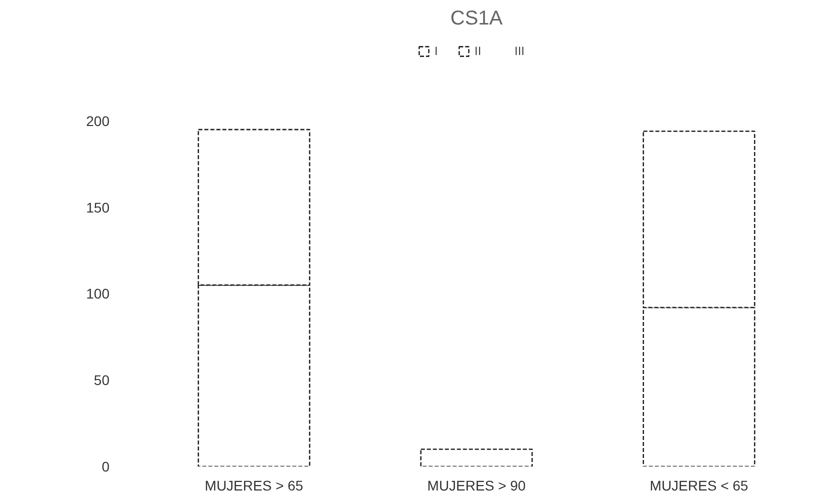 This screenshot has width=837, height=496. I want to click on bar, so click(476, 457).